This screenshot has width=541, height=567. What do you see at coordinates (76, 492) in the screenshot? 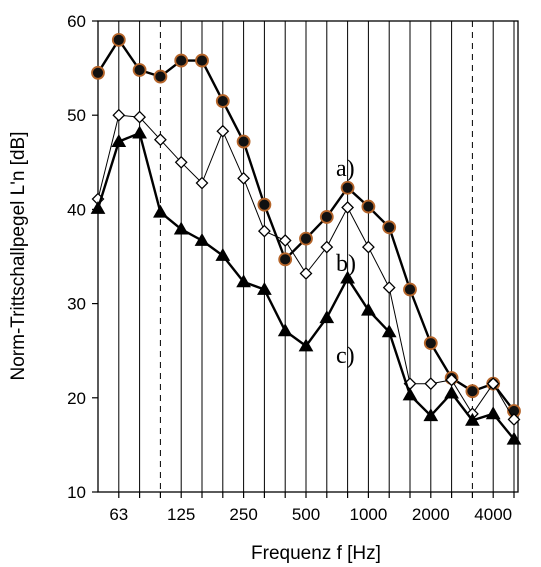
I see `y-tick-label: 10` at bounding box center [76, 492].